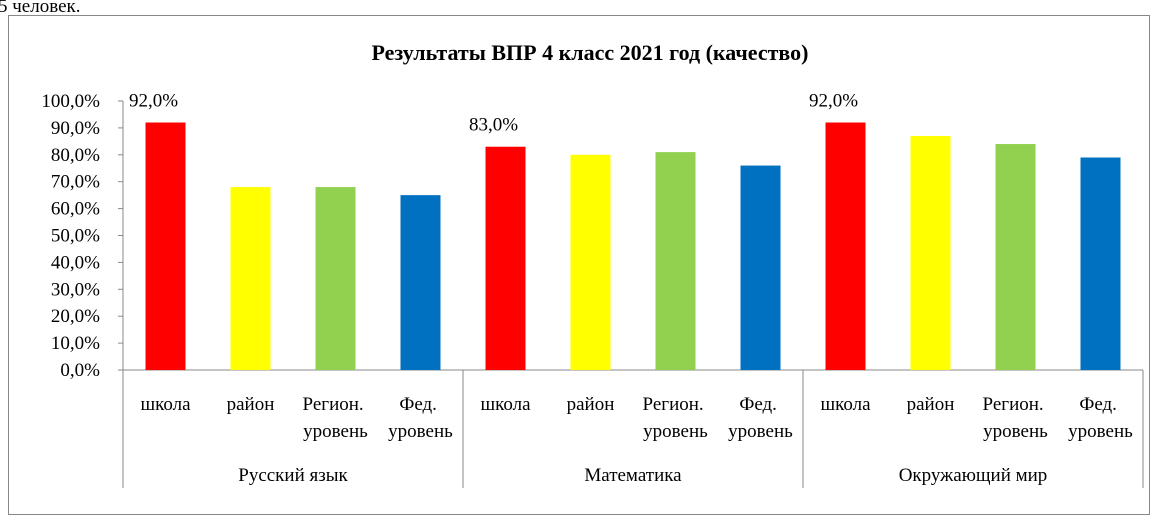  I want to click on y-tick-label: 0,0%, so click(80, 370).